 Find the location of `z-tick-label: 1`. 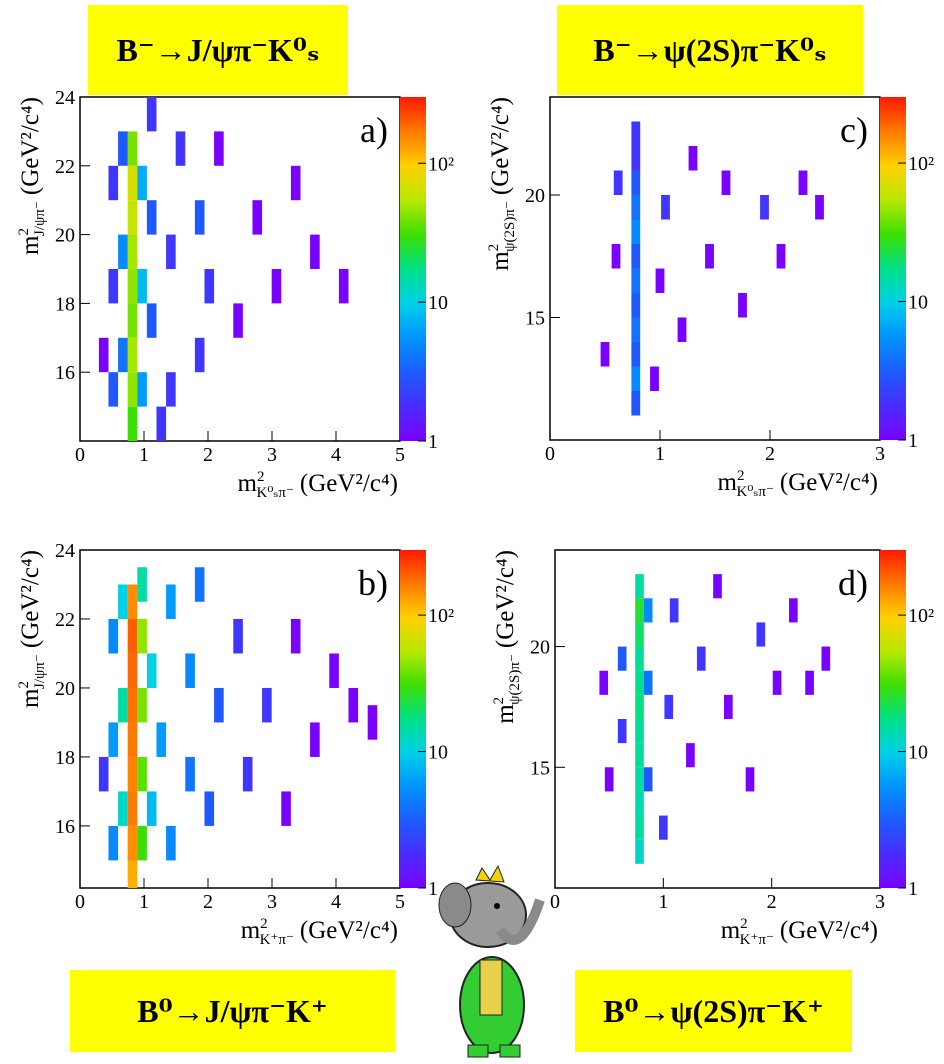

z-tick-label: 1 is located at coordinates (913, 441).